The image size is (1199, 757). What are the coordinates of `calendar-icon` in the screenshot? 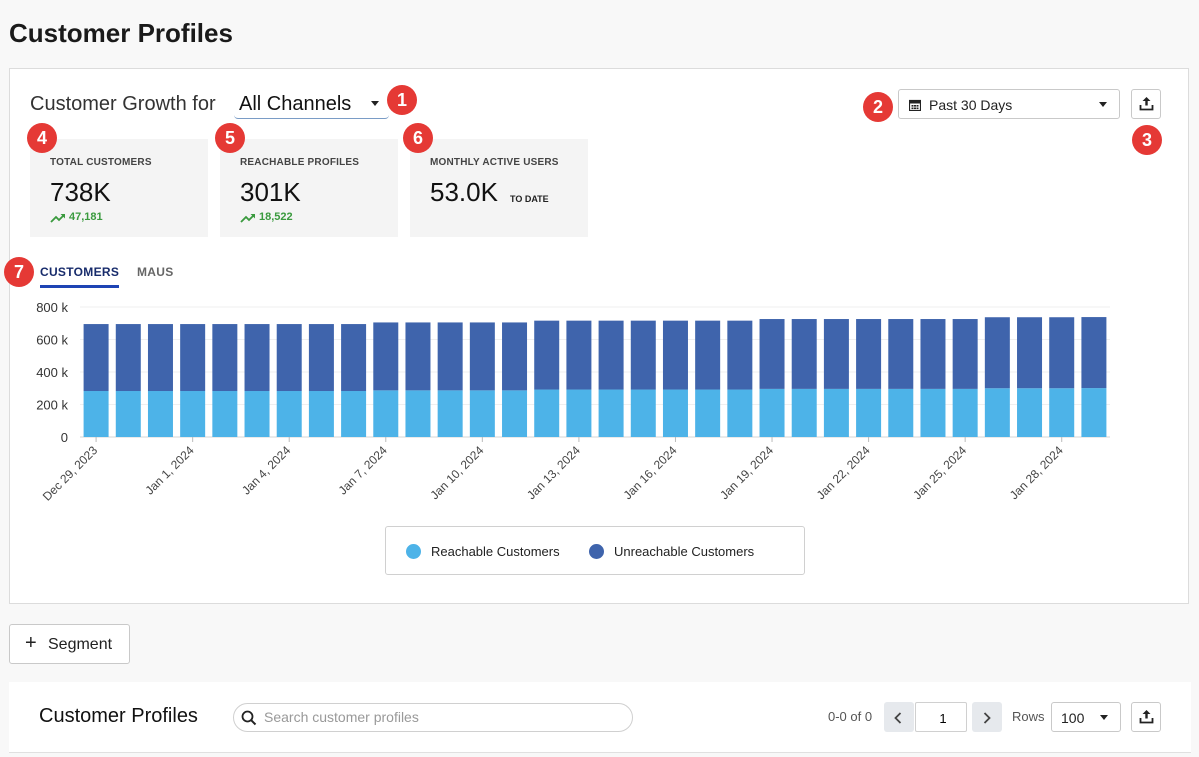 It's located at (915, 107).